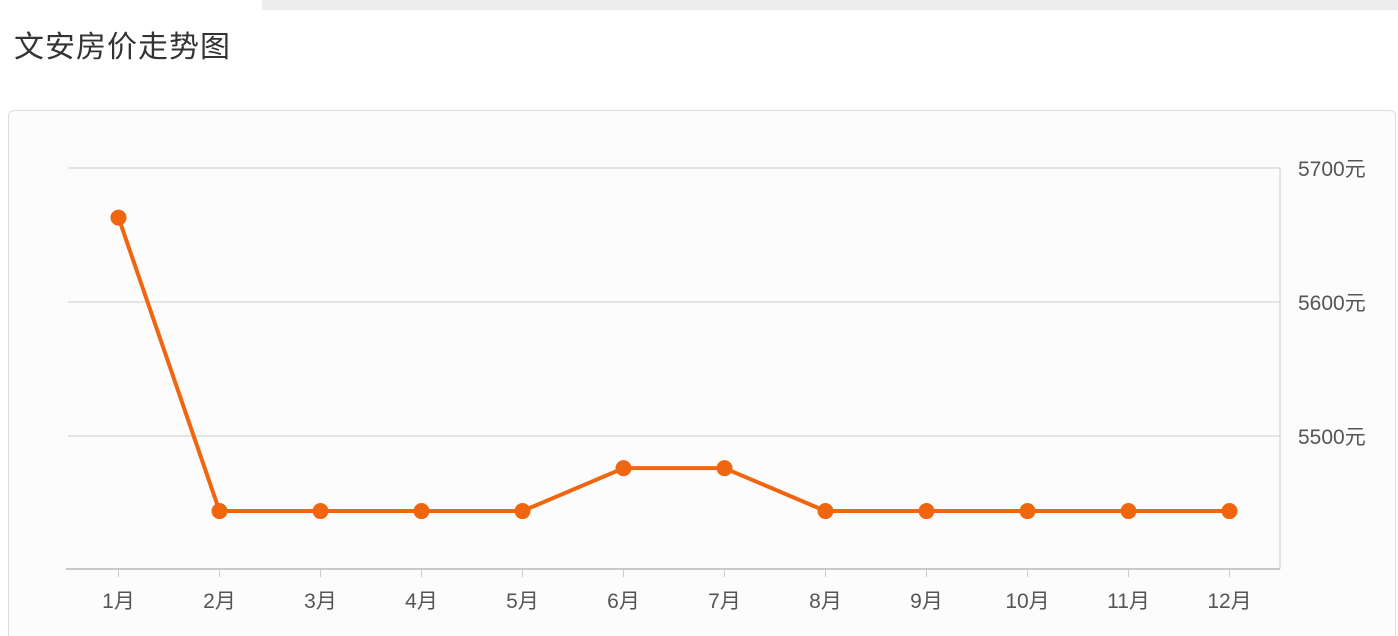  I want to click on x-axis-label: 12月, so click(1229, 601).